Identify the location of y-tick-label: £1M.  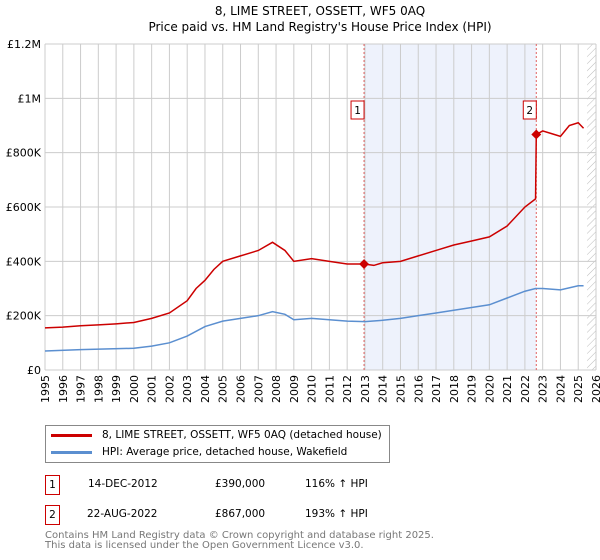
(30, 98).